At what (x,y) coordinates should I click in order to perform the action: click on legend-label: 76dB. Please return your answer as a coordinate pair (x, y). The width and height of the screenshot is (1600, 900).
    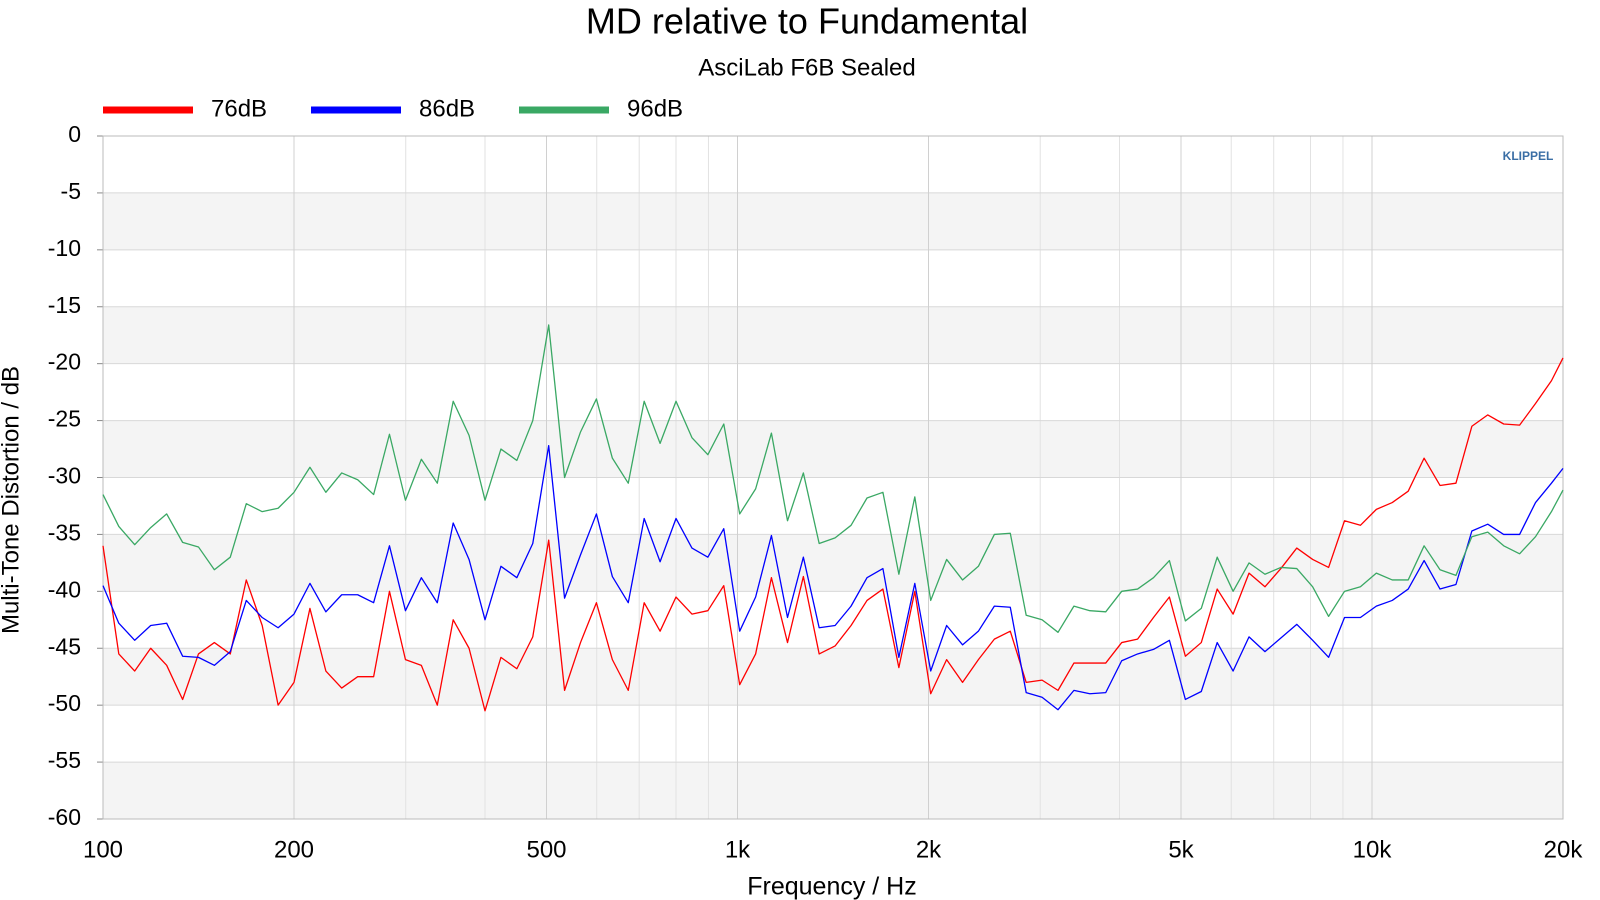
    Looking at the image, I should click on (239, 108).